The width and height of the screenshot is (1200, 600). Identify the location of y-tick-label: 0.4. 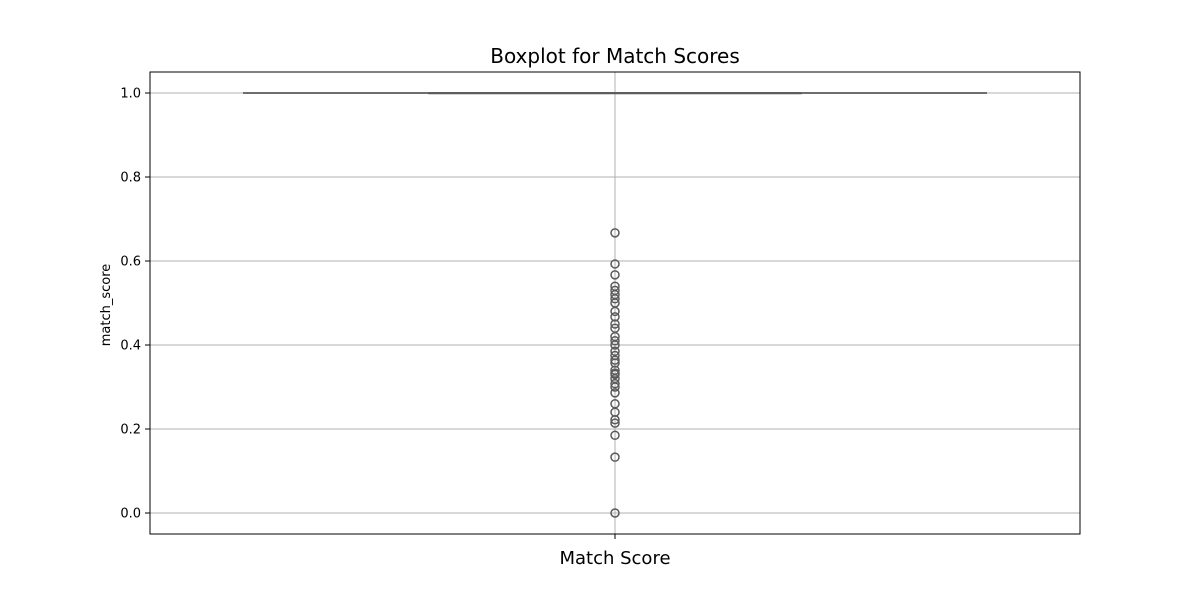
(130, 346).